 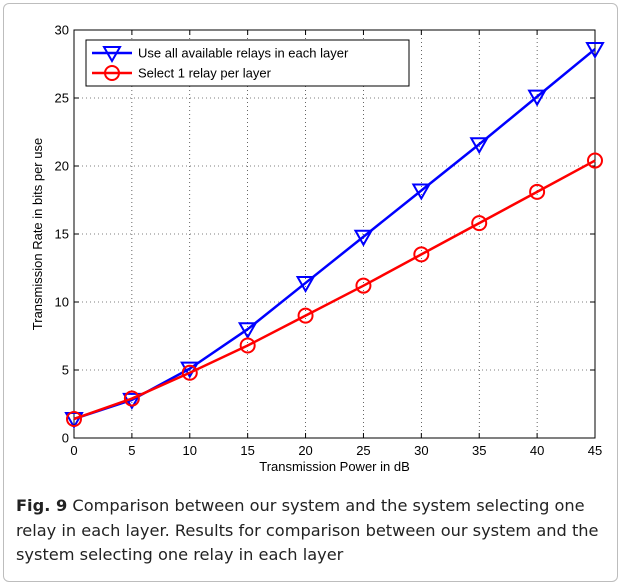 I want to click on y-tick-label: 15, so click(x=62, y=234).